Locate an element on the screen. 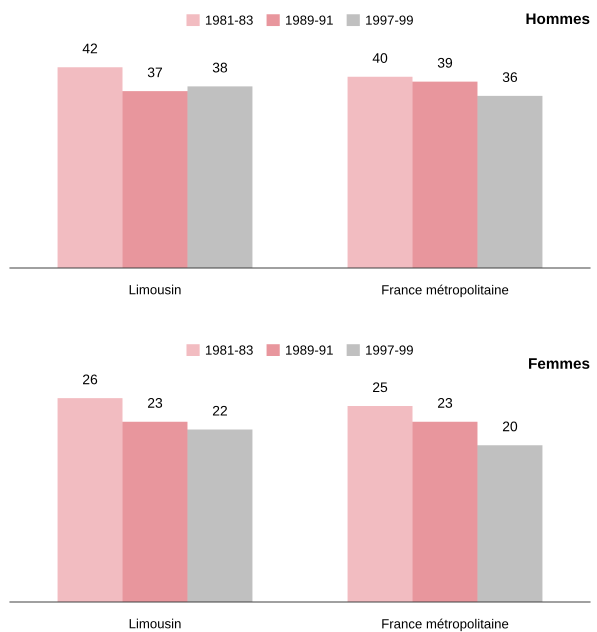 This screenshot has height=632, width=597. chart-title: Femmes is located at coordinates (559, 363).